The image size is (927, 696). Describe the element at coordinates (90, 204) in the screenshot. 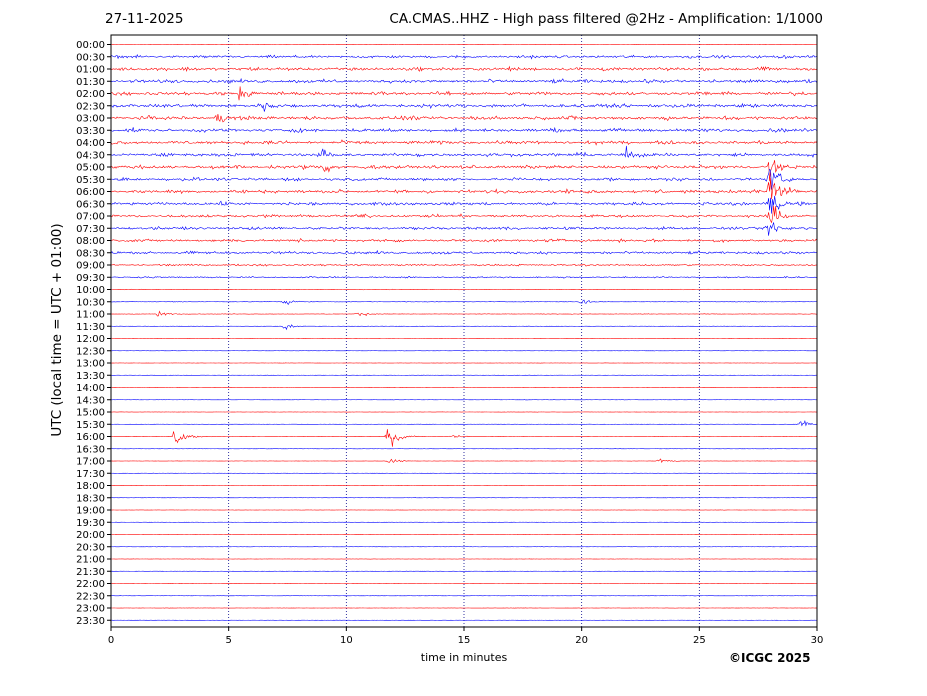

I see `y-tick-label: 06:30` at that location.